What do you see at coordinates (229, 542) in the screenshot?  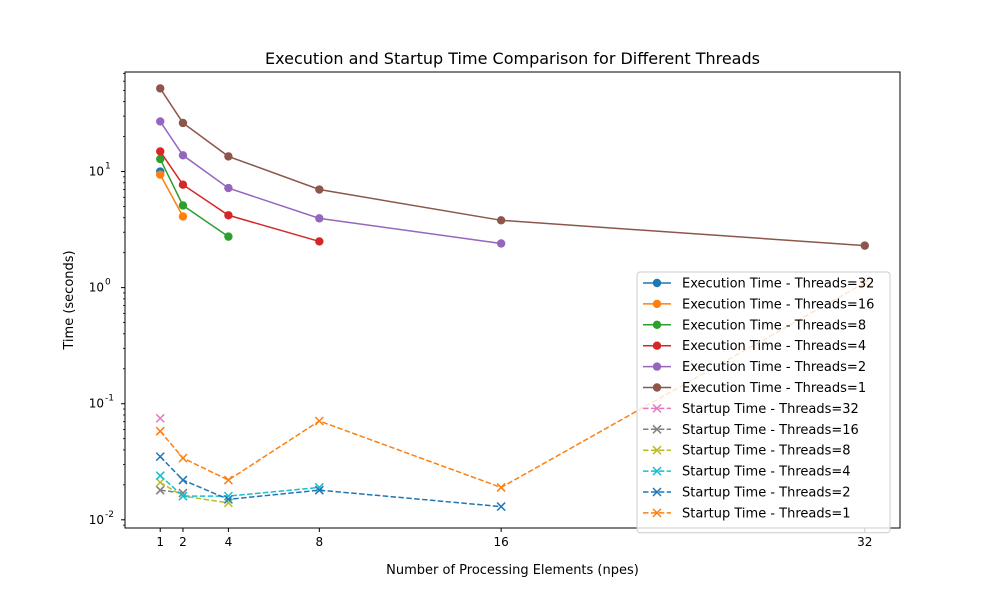 I see `x-tick-label: 4` at bounding box center [229, 542].